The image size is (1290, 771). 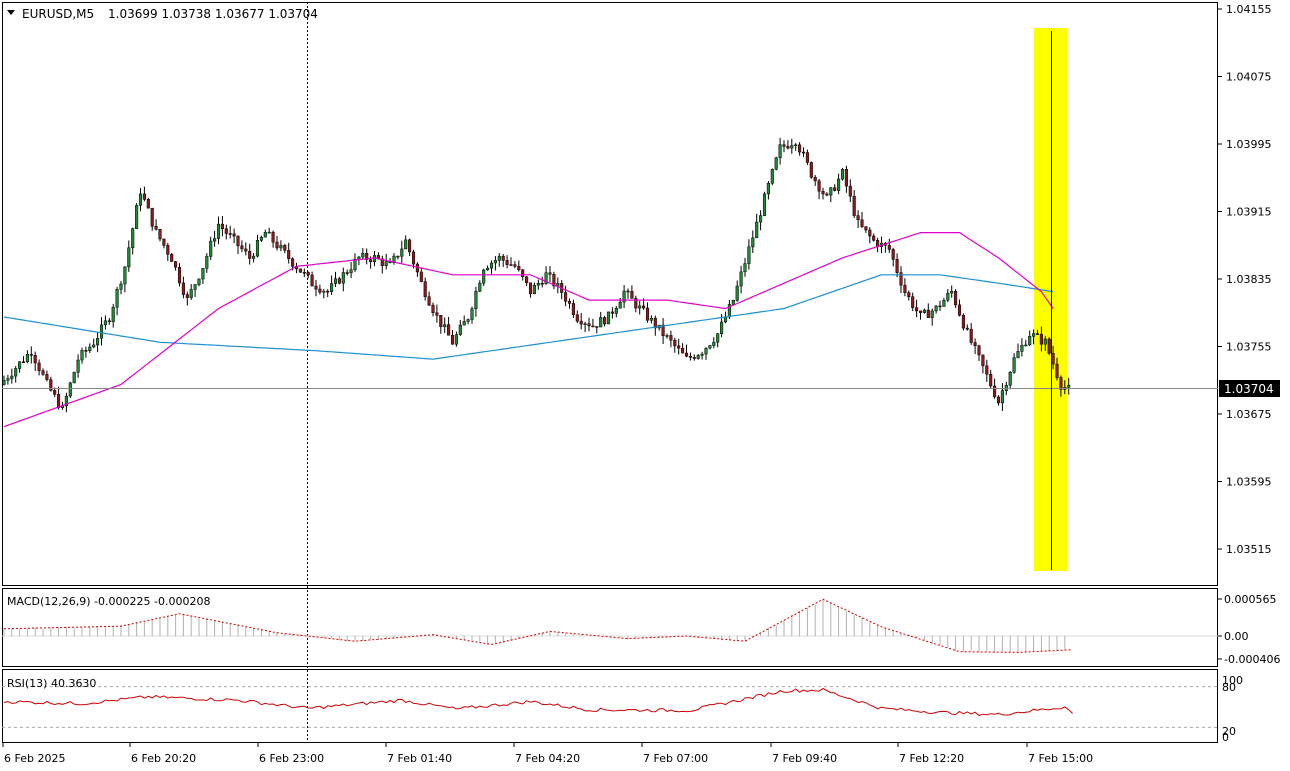 I want to click on macd-pane, so click(x=610, y=627).